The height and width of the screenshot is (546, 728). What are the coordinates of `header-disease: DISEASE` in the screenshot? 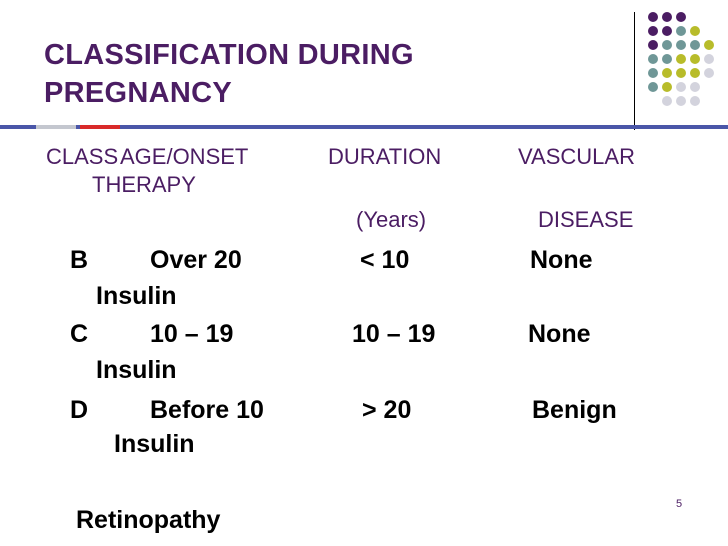 It's located at (586, 219).